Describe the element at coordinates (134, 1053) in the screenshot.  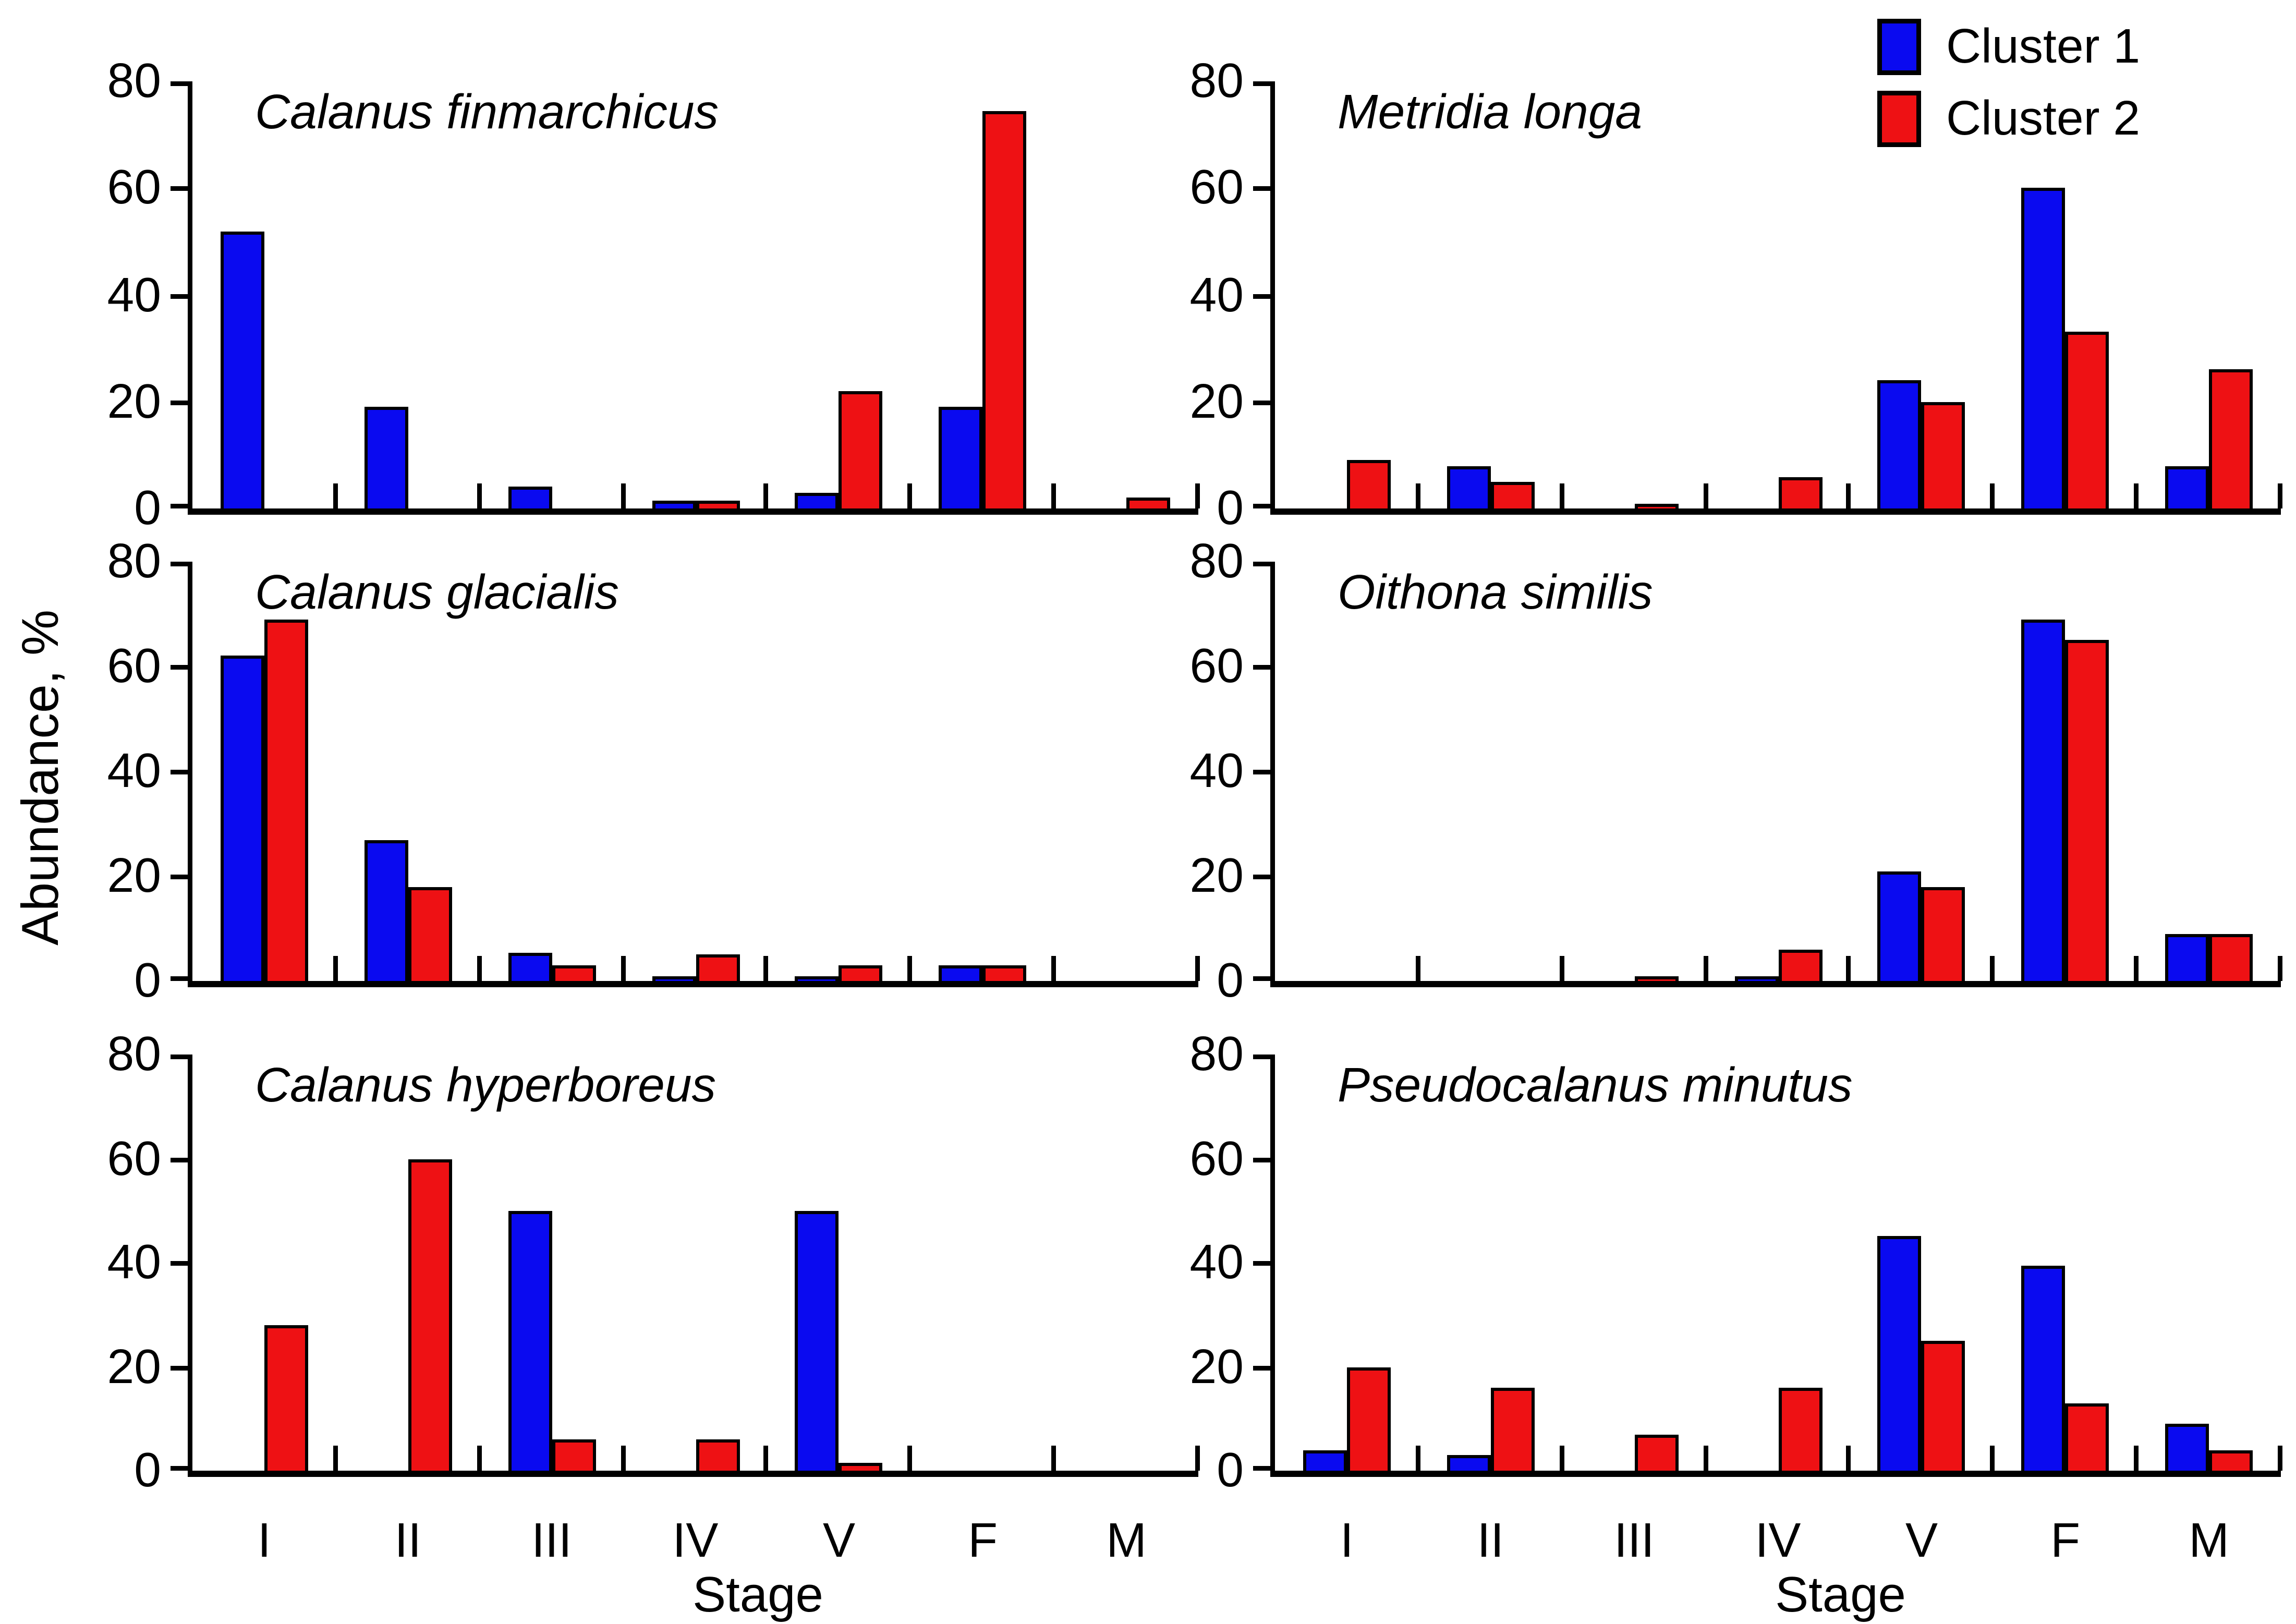
I see `y-tick-label: 80` at that location.